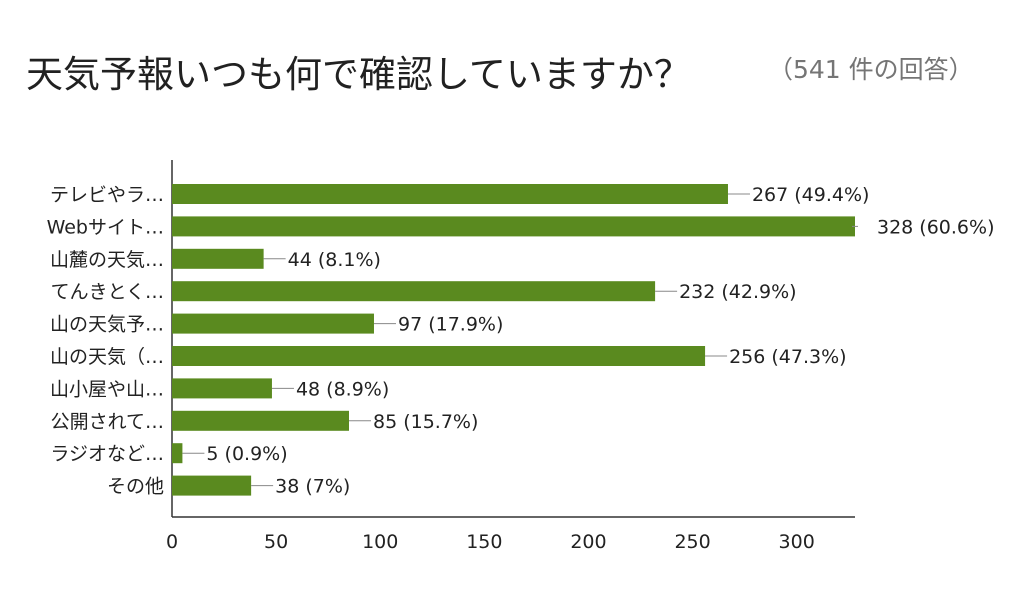 The image size is (1022, 612). Describe the element at coordinates (312, 487) in the screenshot. I see `data-label: 38 (7%)` at that location.